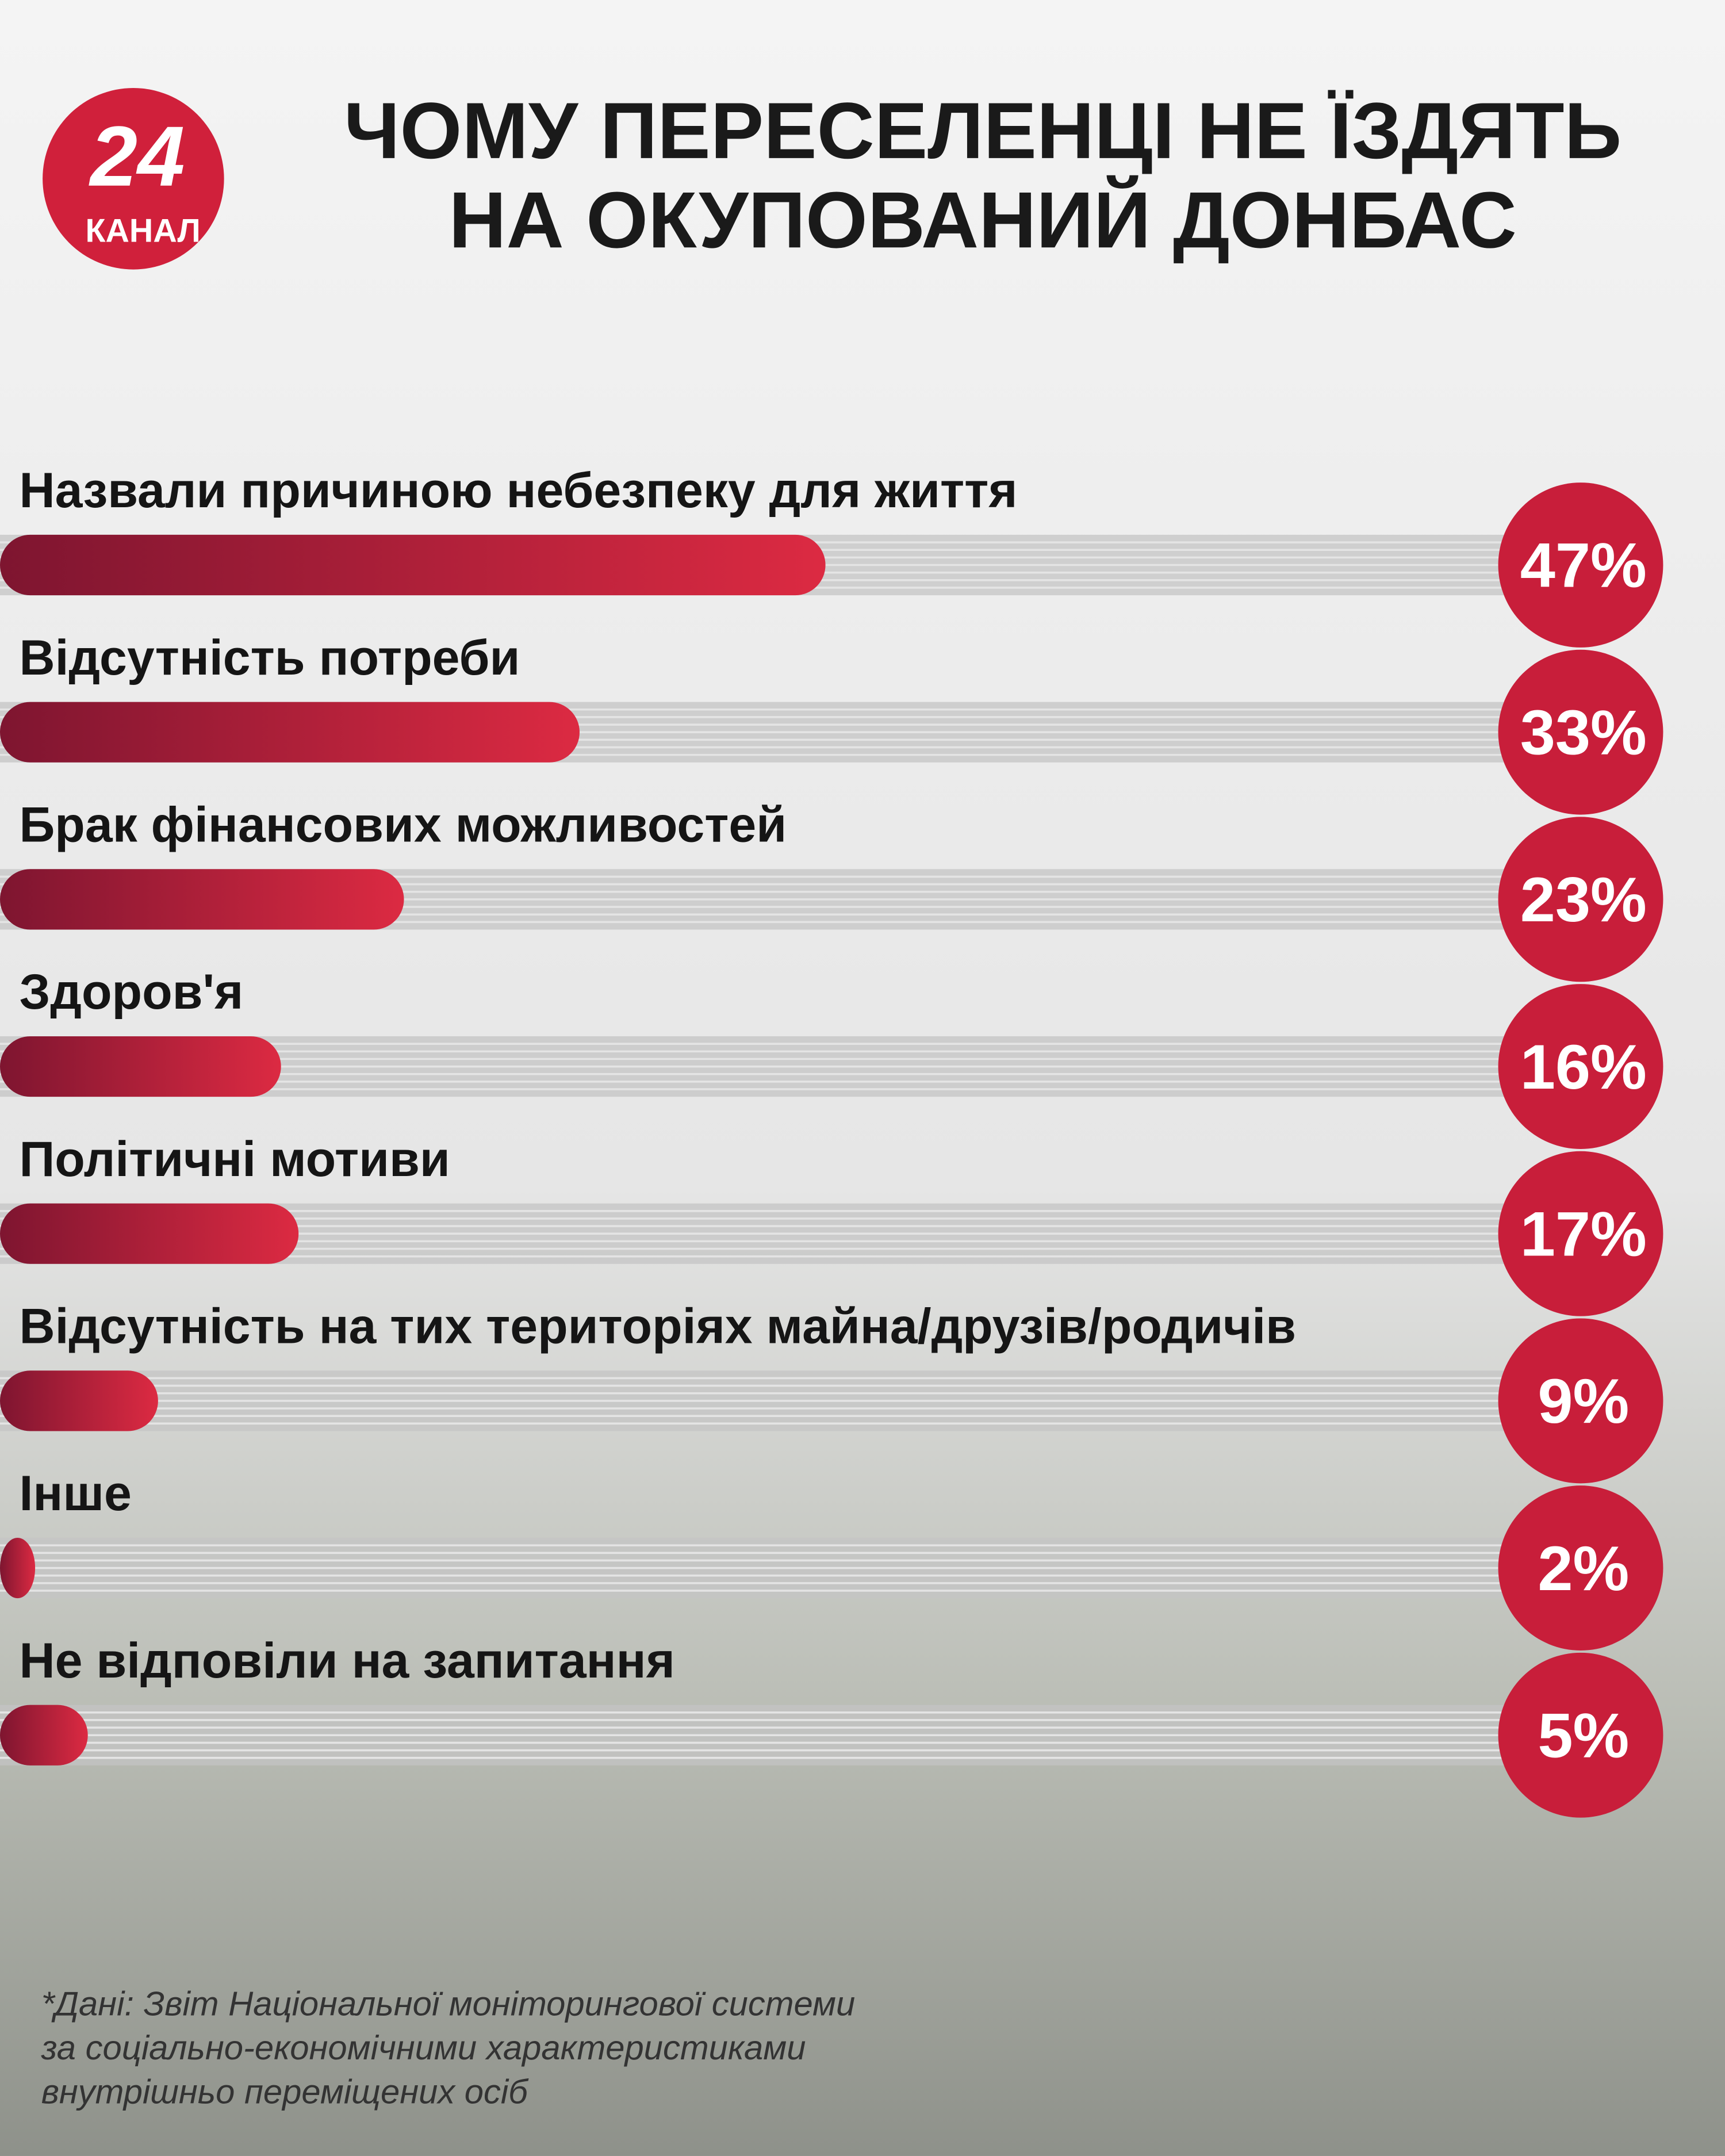  I want to click on value-label: 23%, so click(1583, 899).